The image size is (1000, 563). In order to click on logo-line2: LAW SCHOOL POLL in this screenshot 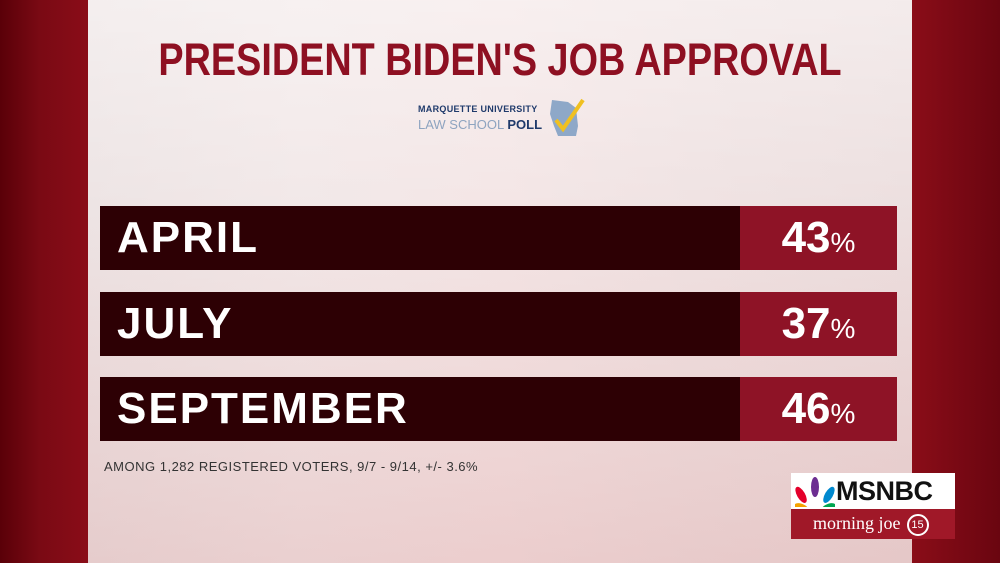, I will do `click(480, 124)`.